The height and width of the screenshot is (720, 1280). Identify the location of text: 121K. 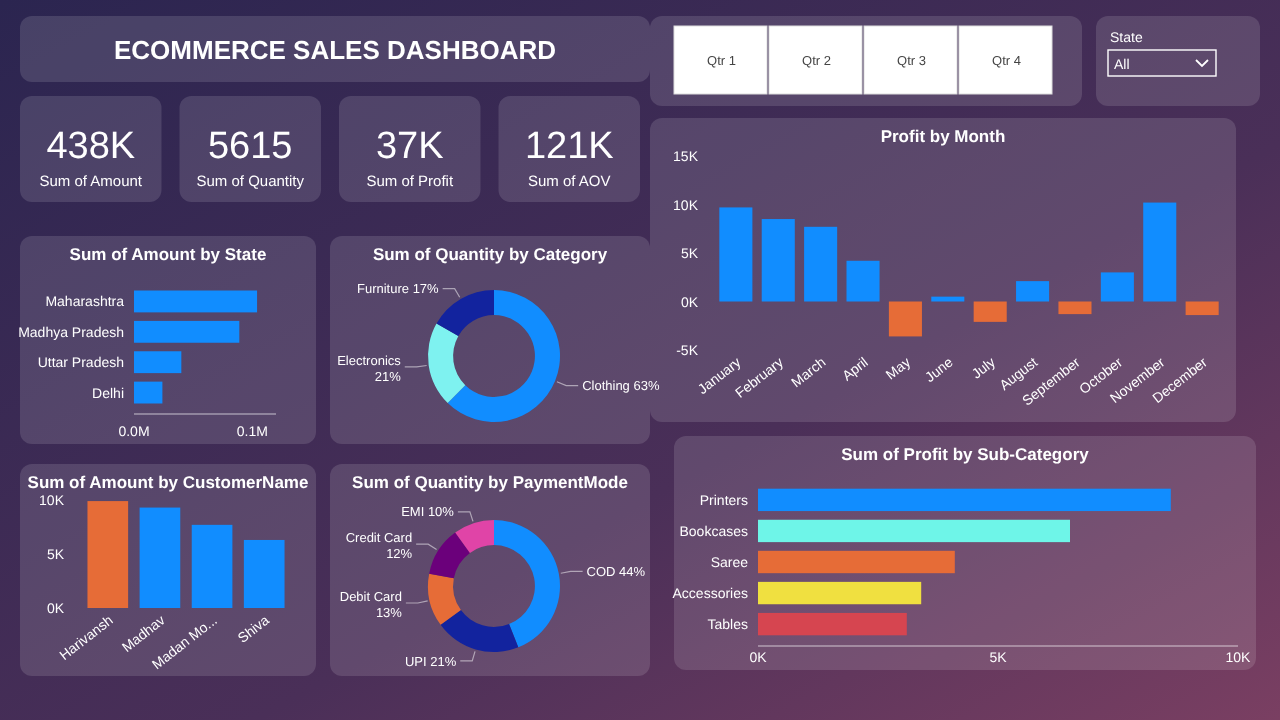
(569, 147).